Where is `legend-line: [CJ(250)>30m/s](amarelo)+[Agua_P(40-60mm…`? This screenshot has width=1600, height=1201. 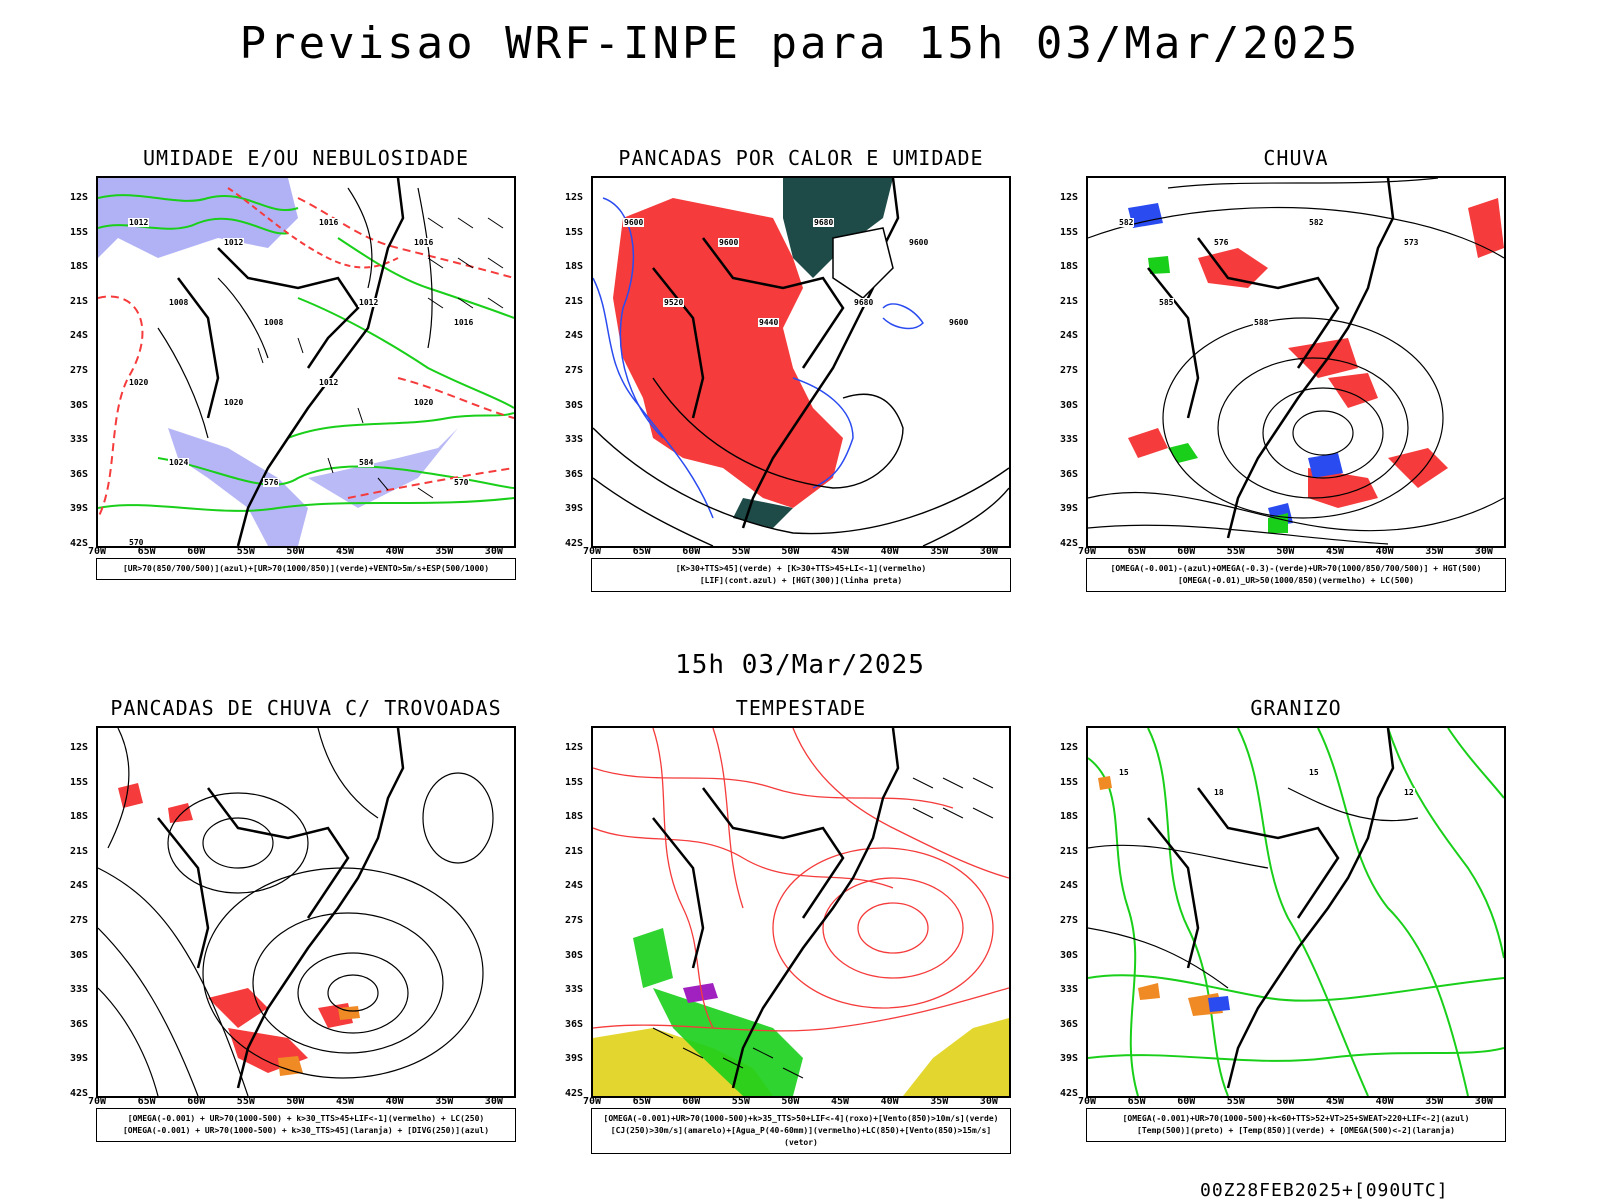 legend-line: [CJ(250)>30m/s](amarelo)+[Agua_P(40-60mm… is located at coordinates (801, 1136).